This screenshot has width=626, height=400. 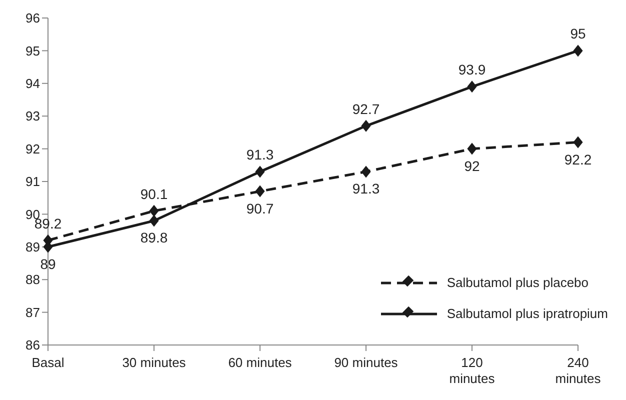 What do you see at coordinates (33, 280) in the screenshot?
I see `y-tick-label: 88` at bounding box center [33, 280].